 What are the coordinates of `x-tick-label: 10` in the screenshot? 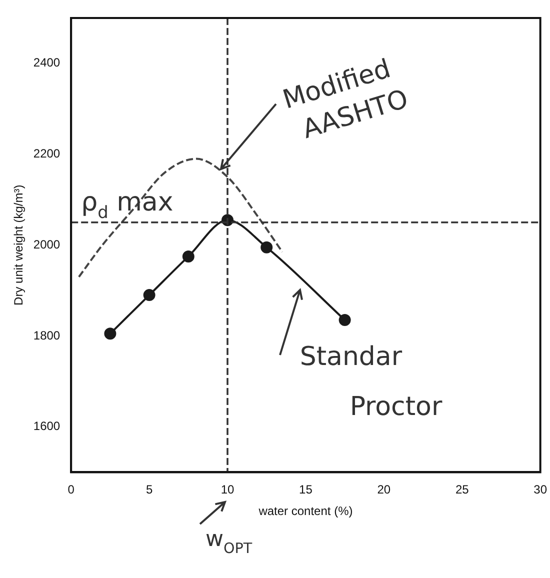 It's located at (227, 489).